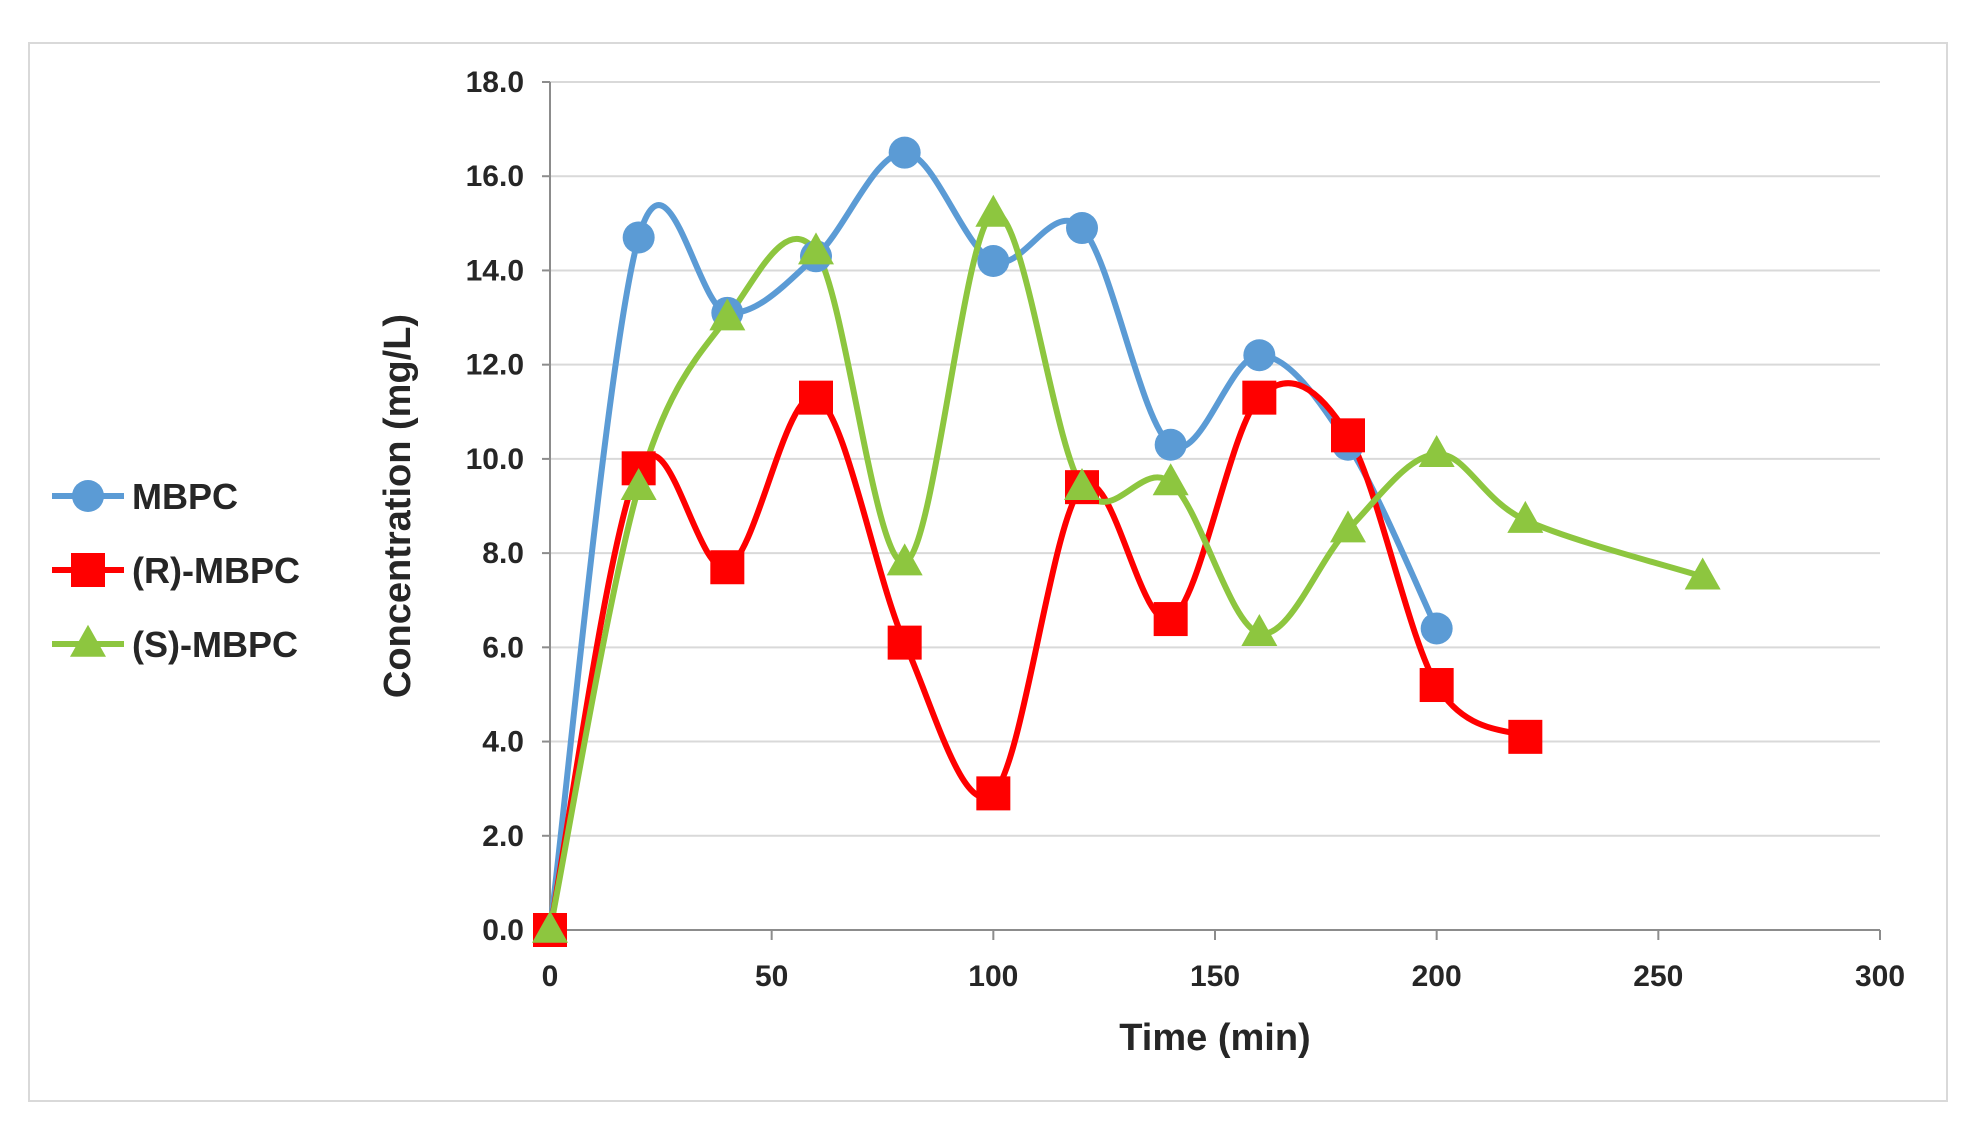 The image size is (1972, 1136). I want to click on x-axis-title: Time (min), so click(1214, 1038).